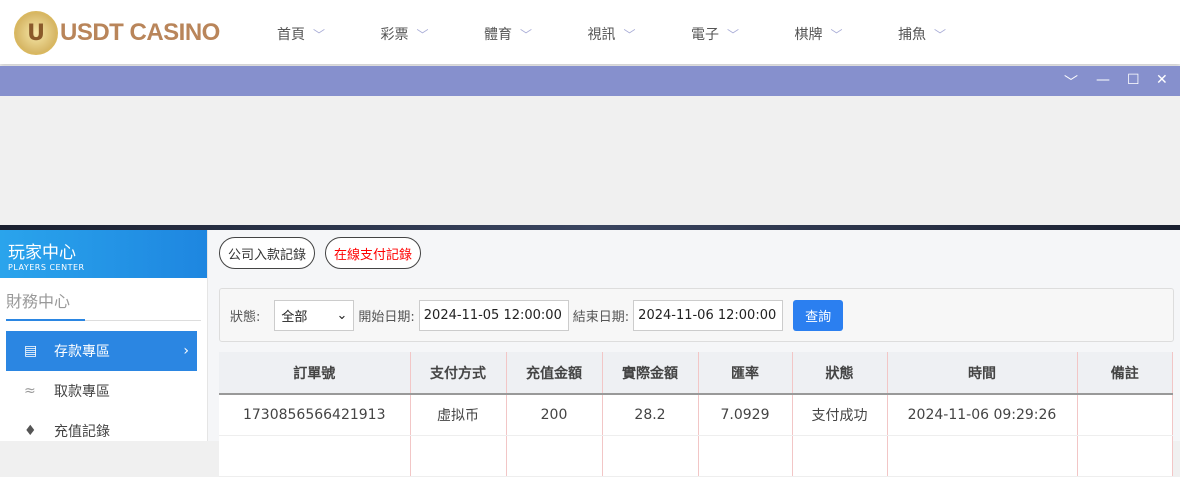 This screenshot has height=477, width=1180. I want to click on nav-label: 棋牌, so click(808, 35).